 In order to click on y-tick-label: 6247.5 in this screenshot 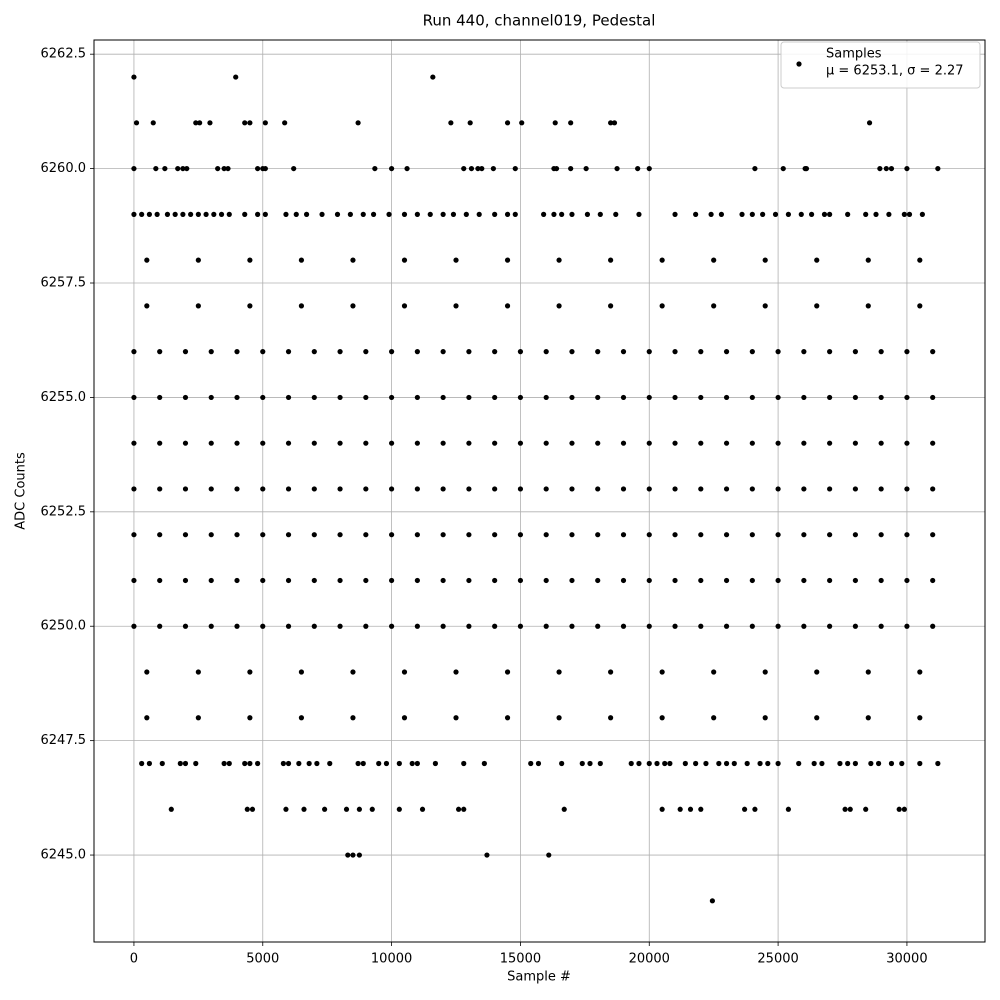, I will do `click(64, 740)`.